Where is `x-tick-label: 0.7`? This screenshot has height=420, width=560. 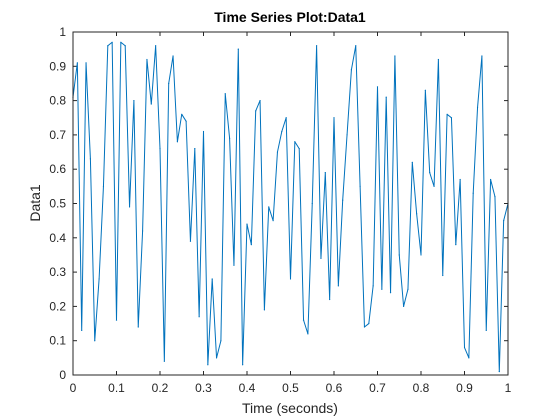
x-tick-label: 0.7 is located at coordinates (377, 388).